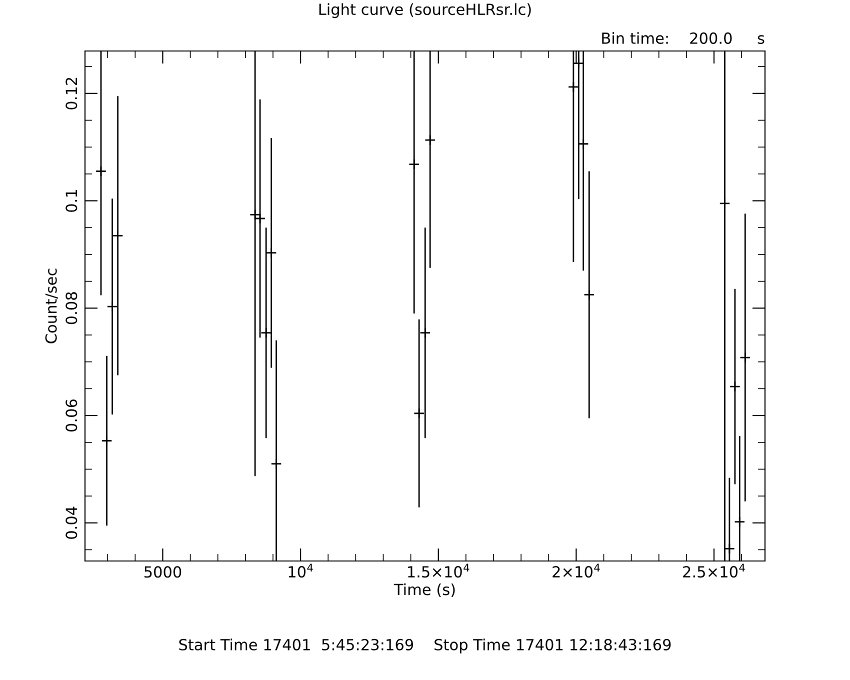 The height and width of the screenshot is (680, 850). Describe the element at coordinates (576, 571) in the screenshot. I see `x-tick-label: 2×10$^{4}$` at that location.